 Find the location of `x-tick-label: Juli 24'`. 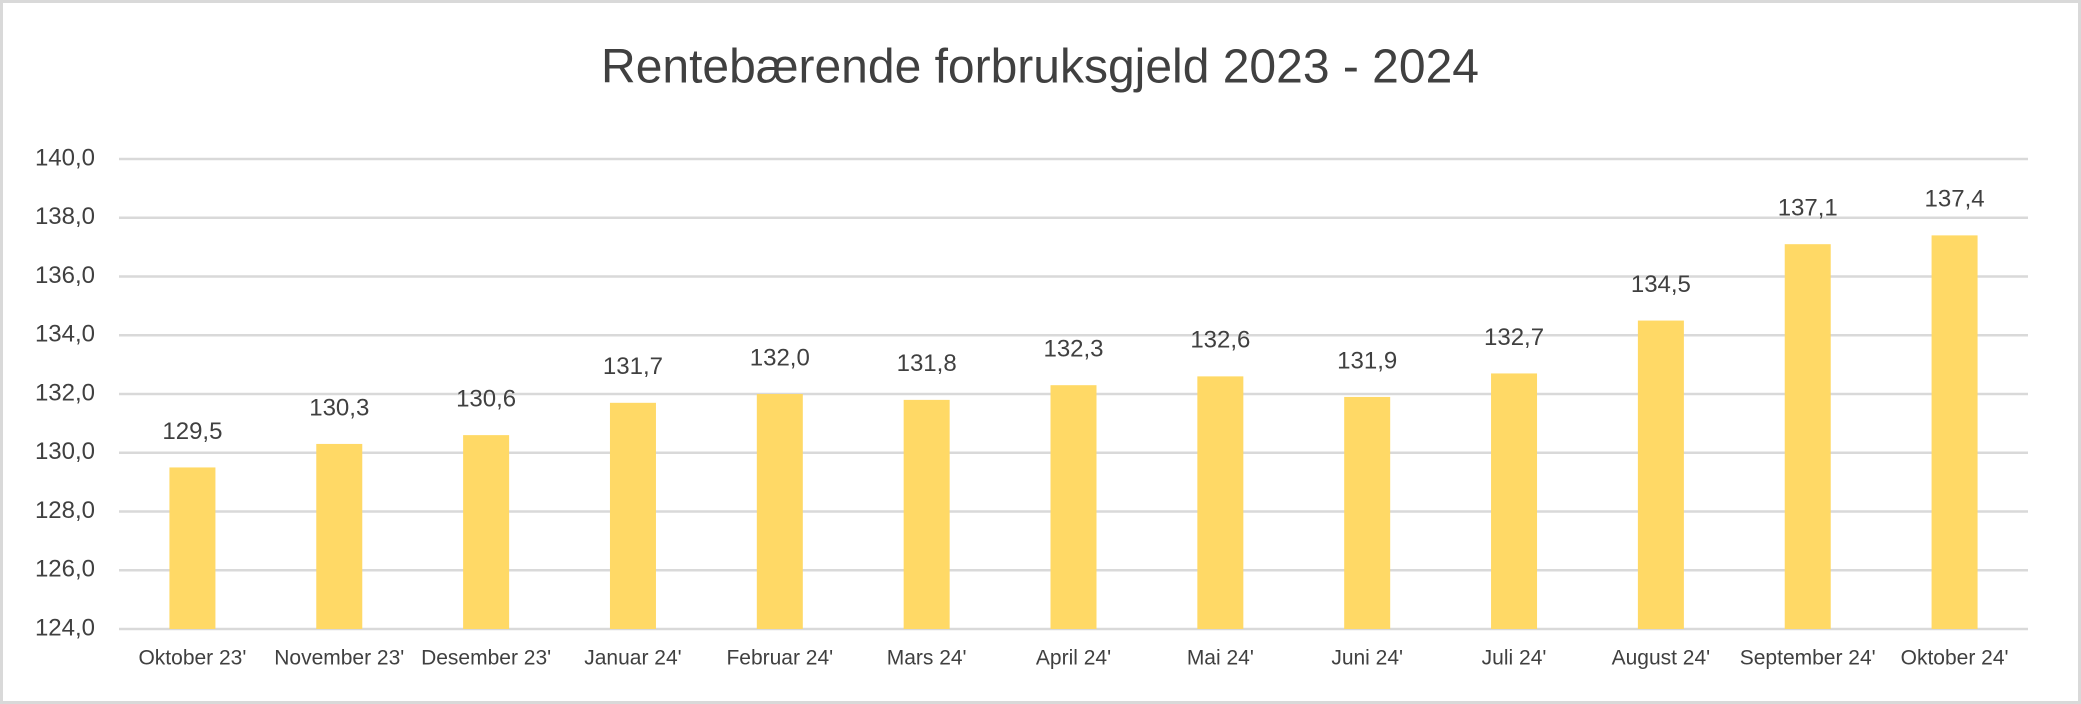

x-tick-label: Juli 24' is located at coordinates (1514, 658).